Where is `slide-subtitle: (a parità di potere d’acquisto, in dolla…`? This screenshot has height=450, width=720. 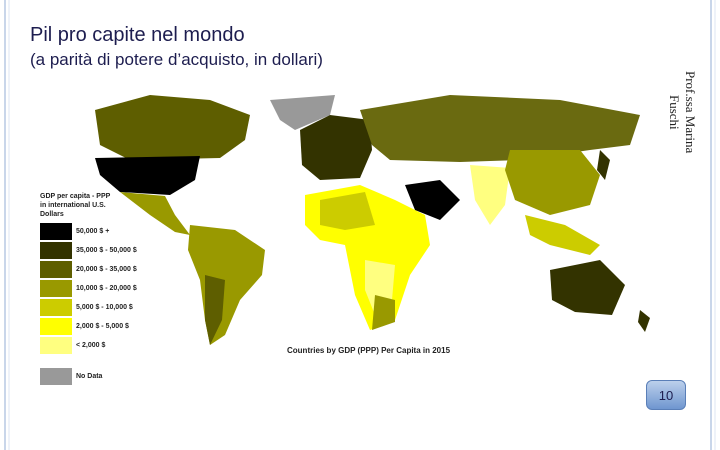 slide-subtitle: (a parità di potere d’acquisto, in dolla… is located at coordinates (176, 59).